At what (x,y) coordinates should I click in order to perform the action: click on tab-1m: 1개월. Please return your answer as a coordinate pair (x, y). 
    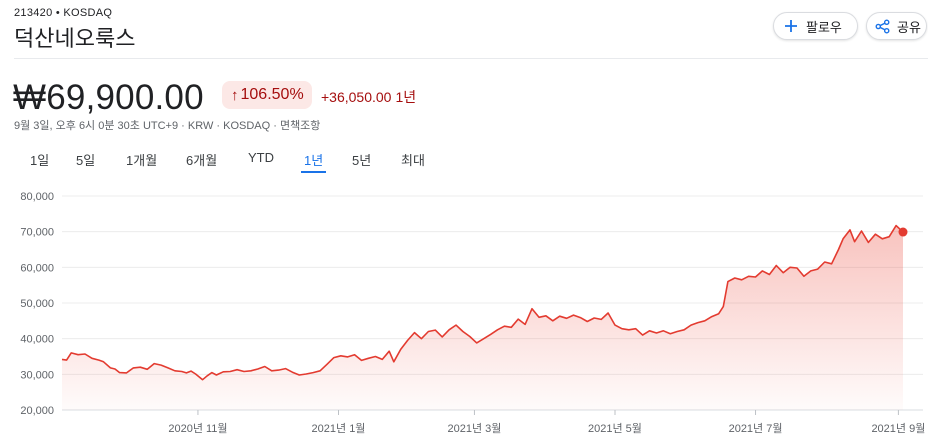
    Looking at the image, I should click on (142, 160).